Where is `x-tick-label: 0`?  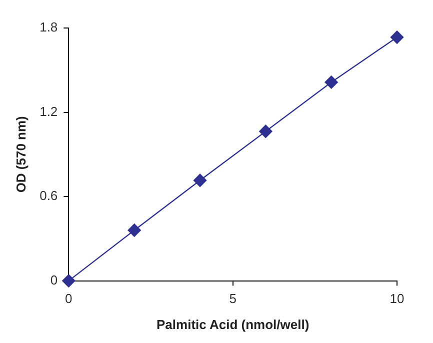 x-tick-label: 0 is located at coordinates (68, 298).